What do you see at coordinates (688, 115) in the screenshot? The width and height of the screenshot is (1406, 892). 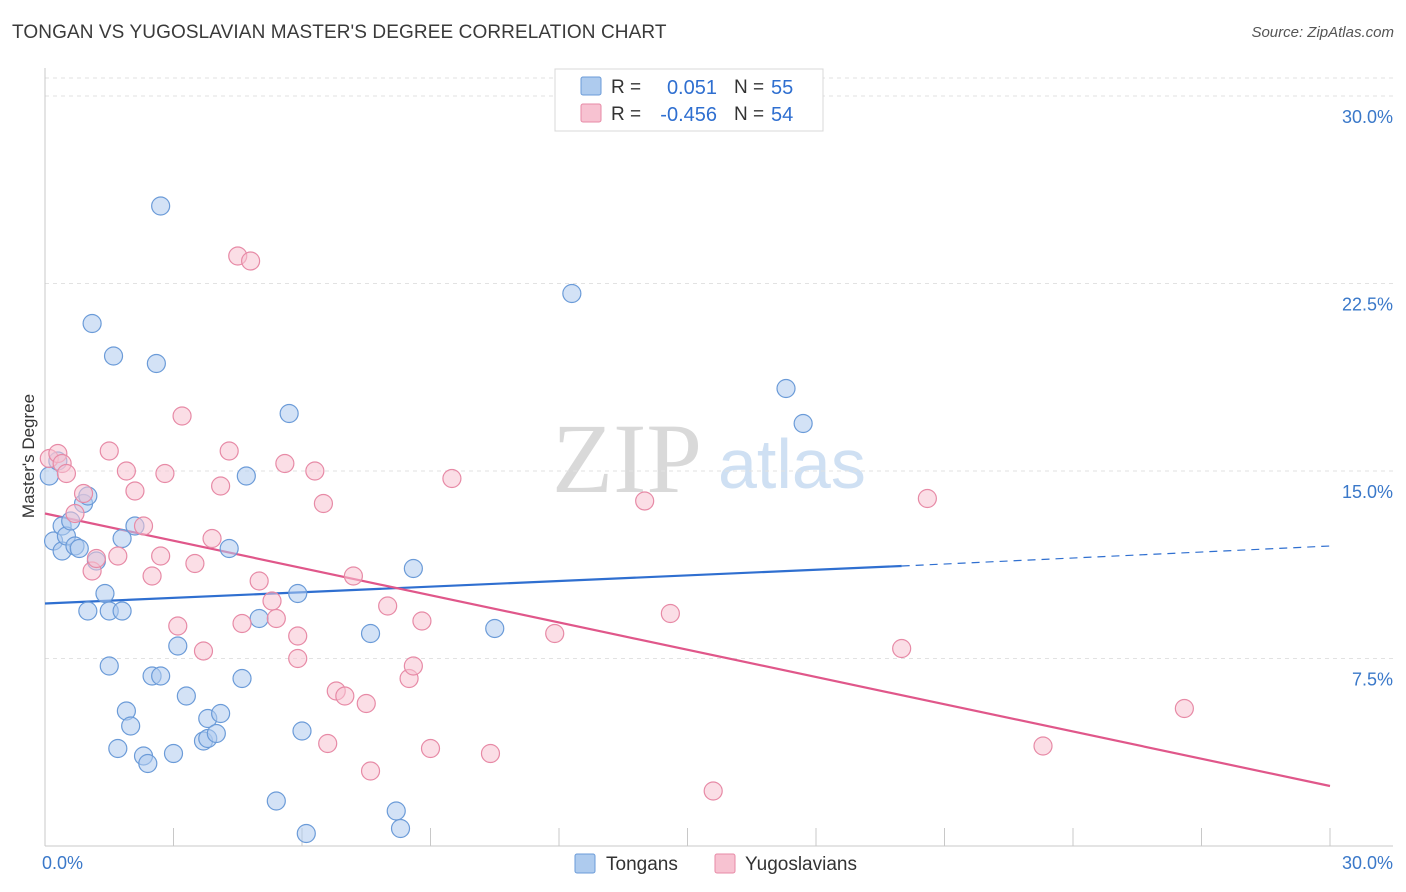 I see `legend-r-value-yugoslavians: -0.456` at bounding box center [688, 115].